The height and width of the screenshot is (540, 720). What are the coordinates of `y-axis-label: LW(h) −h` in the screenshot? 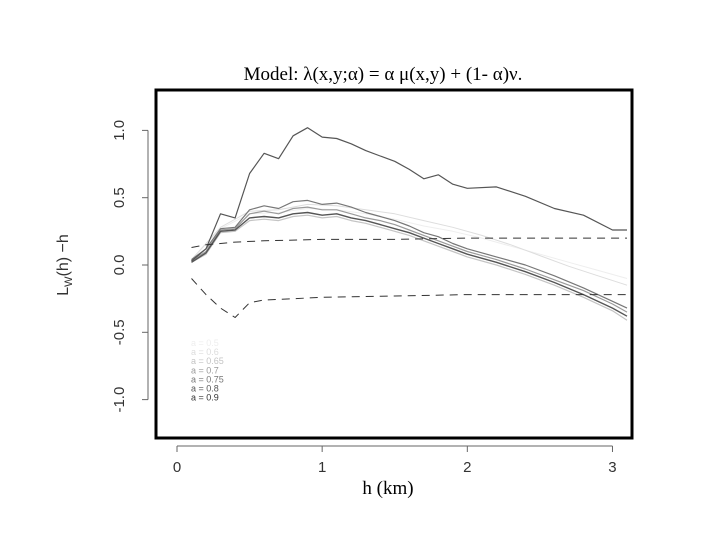 It's located at (65, 265).